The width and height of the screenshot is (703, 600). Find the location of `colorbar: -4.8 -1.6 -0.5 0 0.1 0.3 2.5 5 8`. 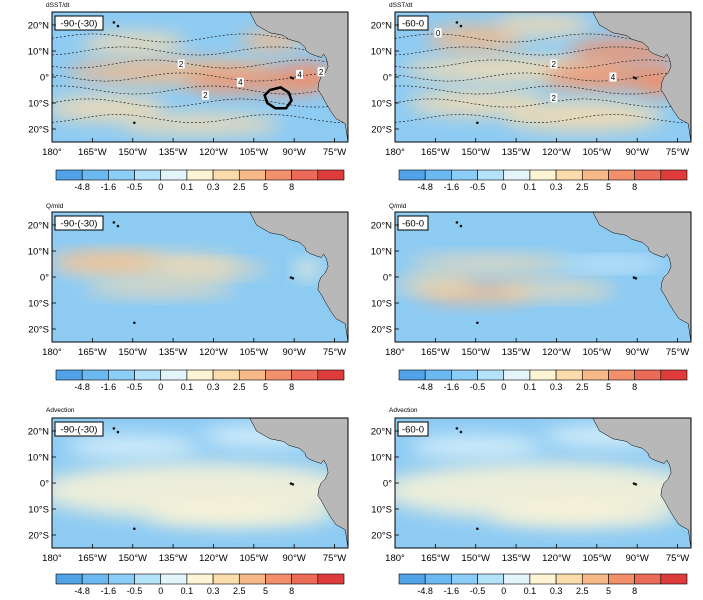

colorbar: -4.8 -1.6 -0.5 0 0.1 0.3 2.5 5 8 is located at coordinates (200, 380).